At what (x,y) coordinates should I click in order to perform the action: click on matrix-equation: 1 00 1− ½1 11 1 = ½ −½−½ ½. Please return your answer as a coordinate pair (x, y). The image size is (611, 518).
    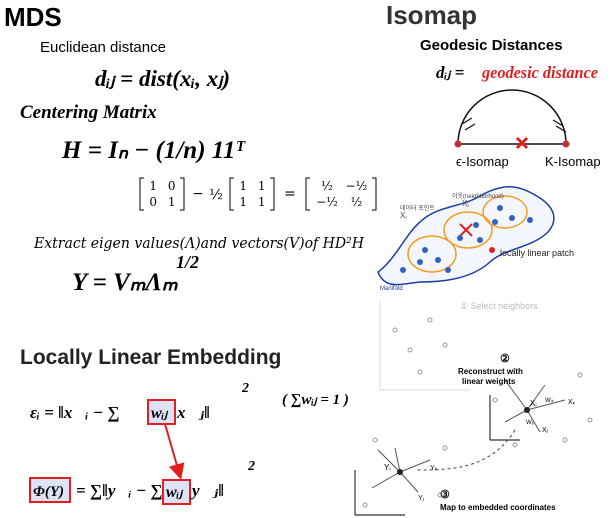
    Looking at the image, I should click on (258, 194).